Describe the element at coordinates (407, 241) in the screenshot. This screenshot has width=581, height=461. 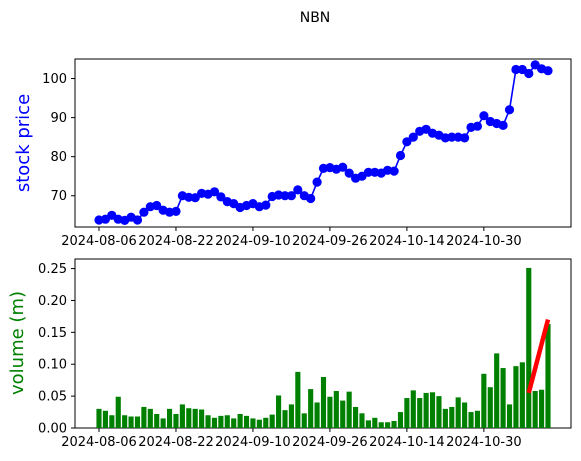
I see `price-x-tick-label: 2024-10-14` at that location.